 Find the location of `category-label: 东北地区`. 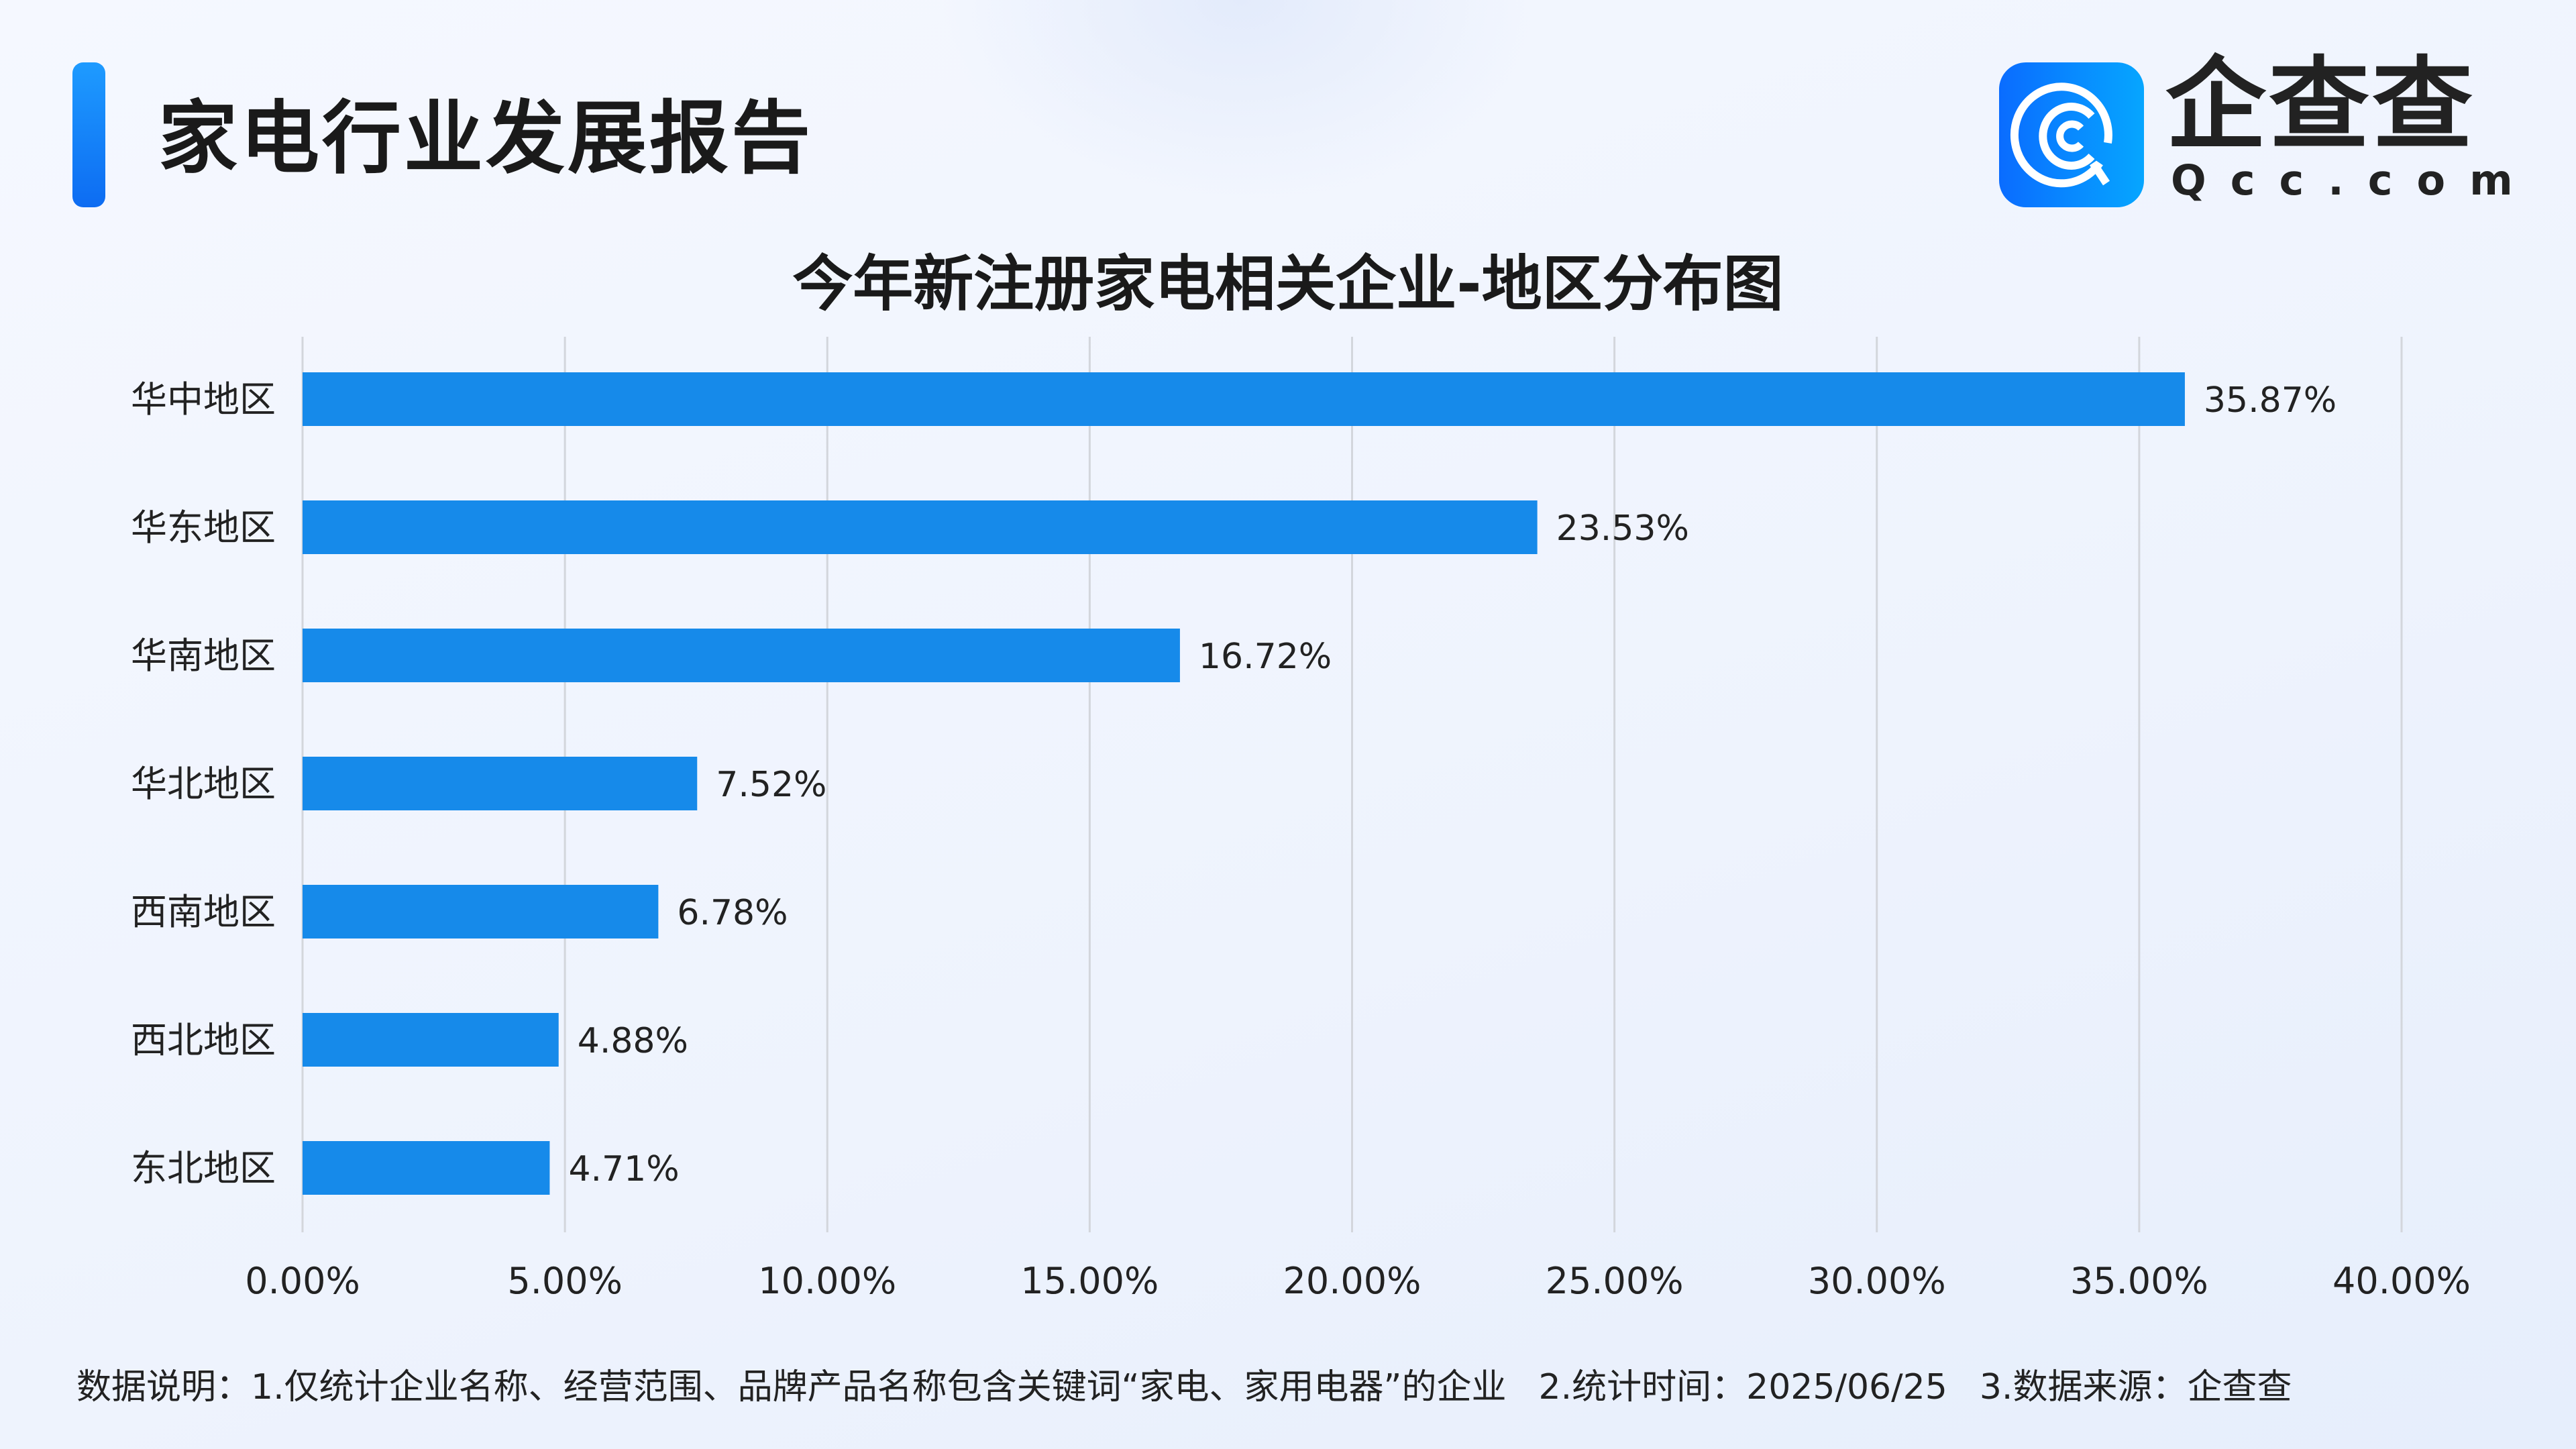

category-label: 东北地区 is located at coordinates (203, 1168).